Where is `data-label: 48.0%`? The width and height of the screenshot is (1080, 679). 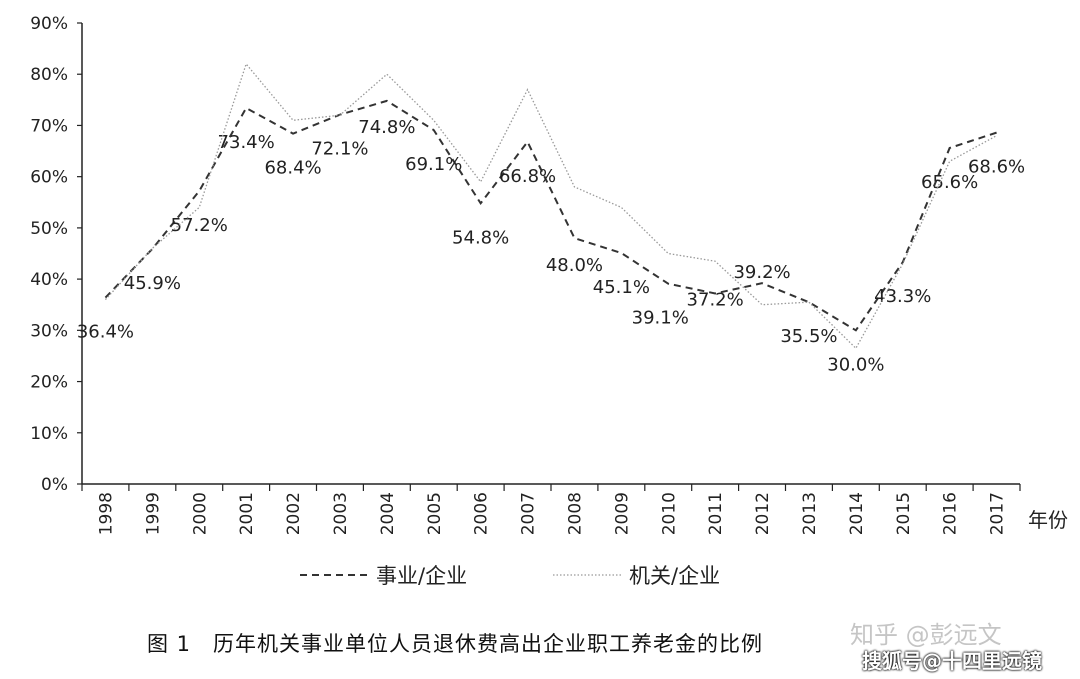
data-label: 48.0% is located at coordinates (574, 265).